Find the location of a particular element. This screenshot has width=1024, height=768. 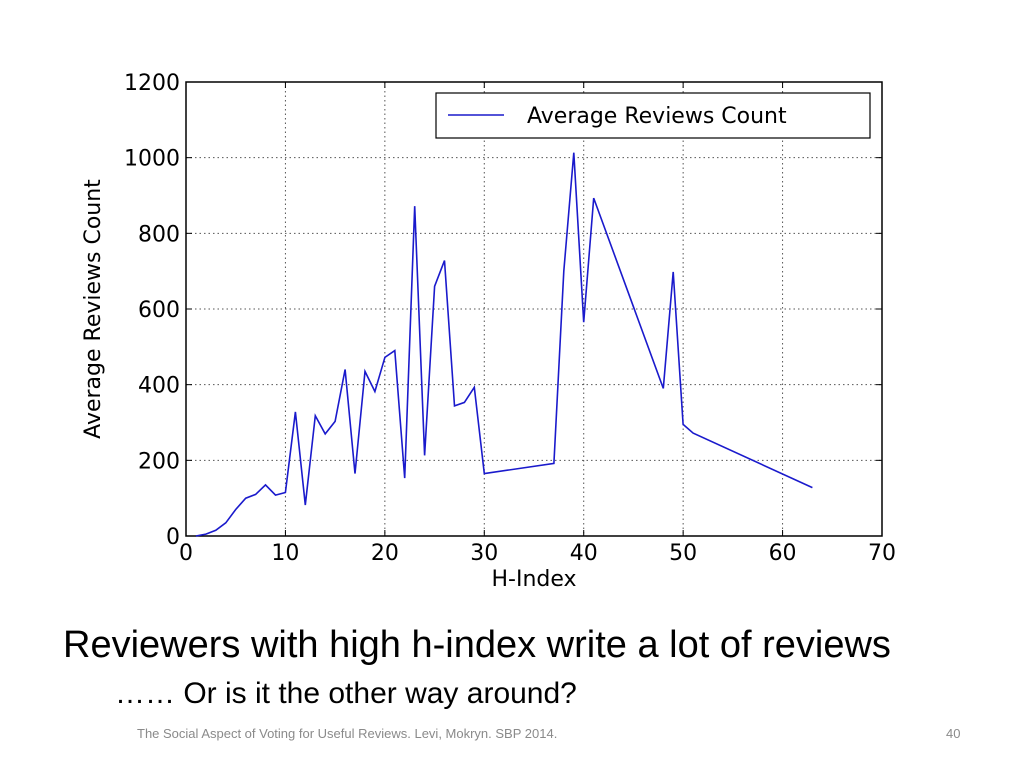

y-tick-label: 600 is located at coordinates (159, 310).